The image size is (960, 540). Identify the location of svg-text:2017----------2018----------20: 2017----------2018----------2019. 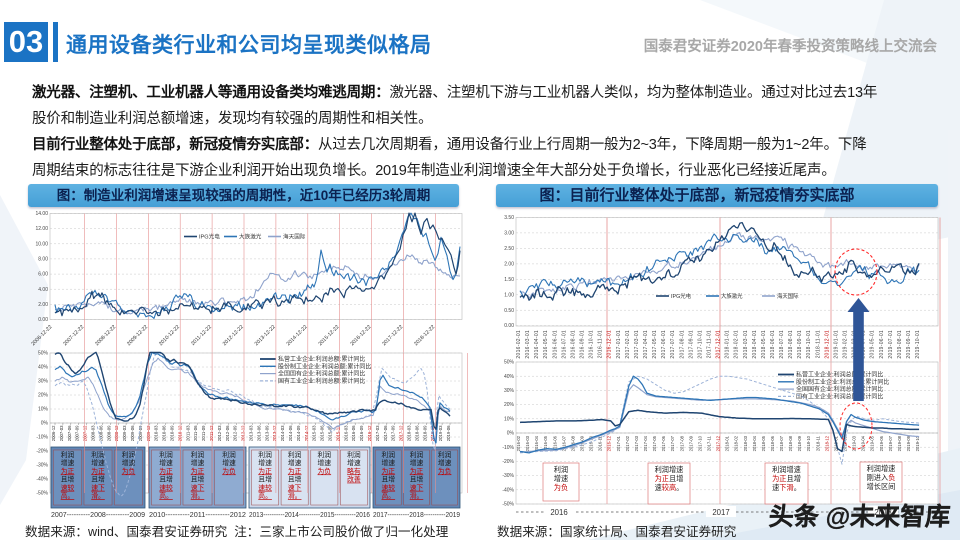
(416, 514).